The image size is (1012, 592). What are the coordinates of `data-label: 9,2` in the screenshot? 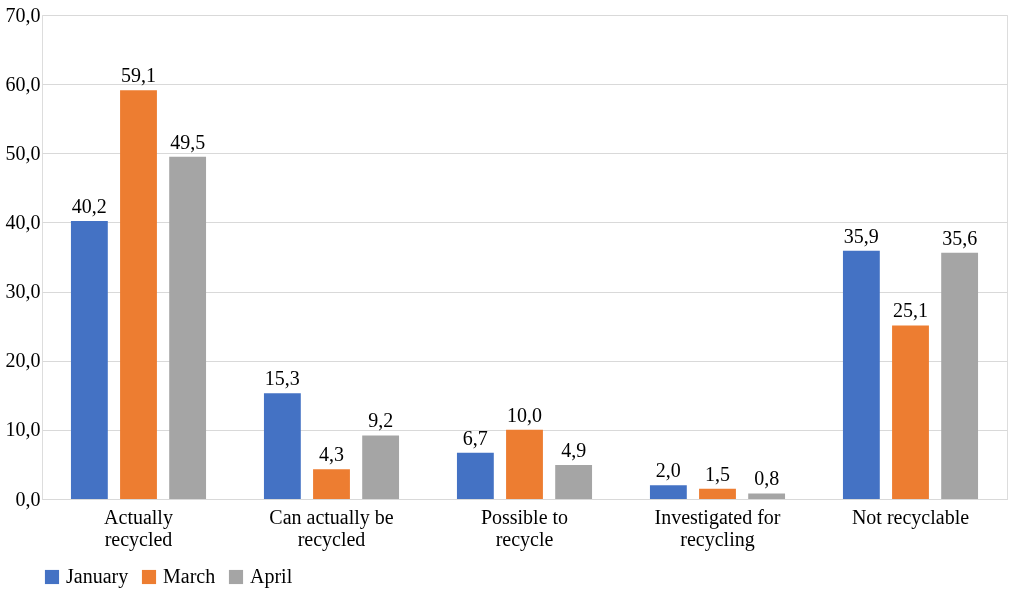 It's located at (381, 420).